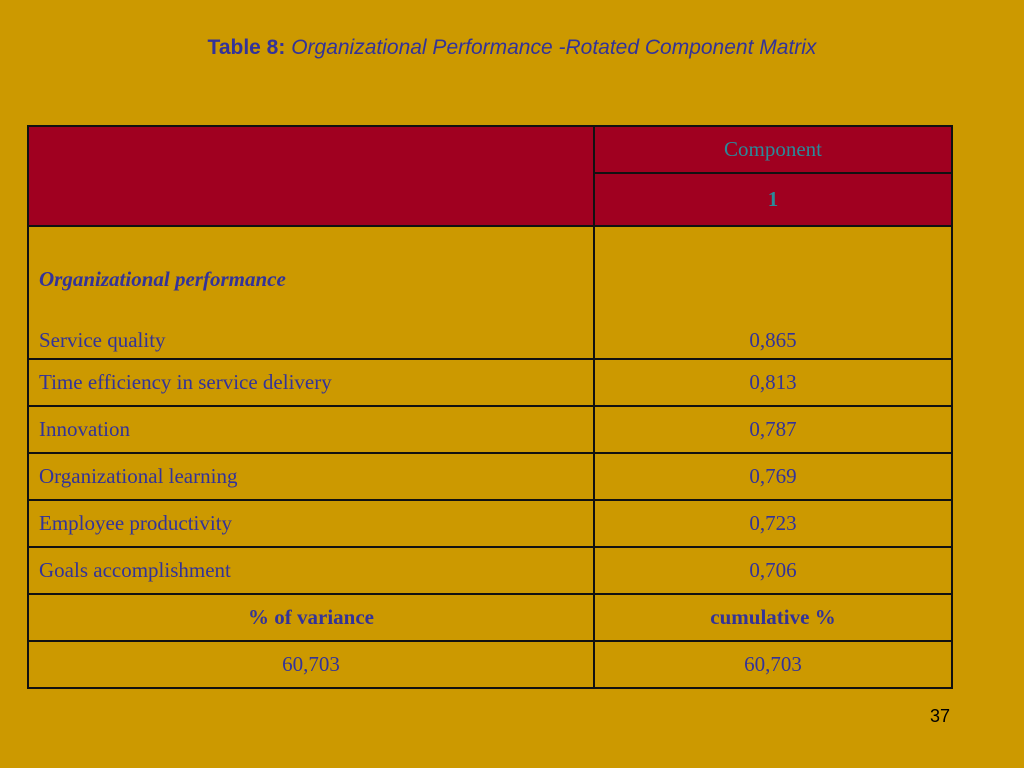  I want to click on footer-header: cumulative %, so click(773, 617).